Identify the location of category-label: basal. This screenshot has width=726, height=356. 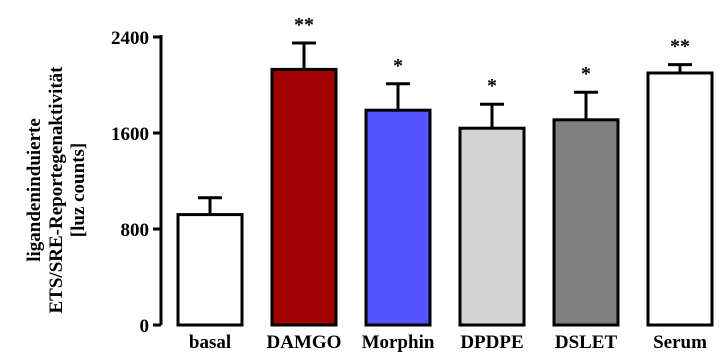
(210, 342).